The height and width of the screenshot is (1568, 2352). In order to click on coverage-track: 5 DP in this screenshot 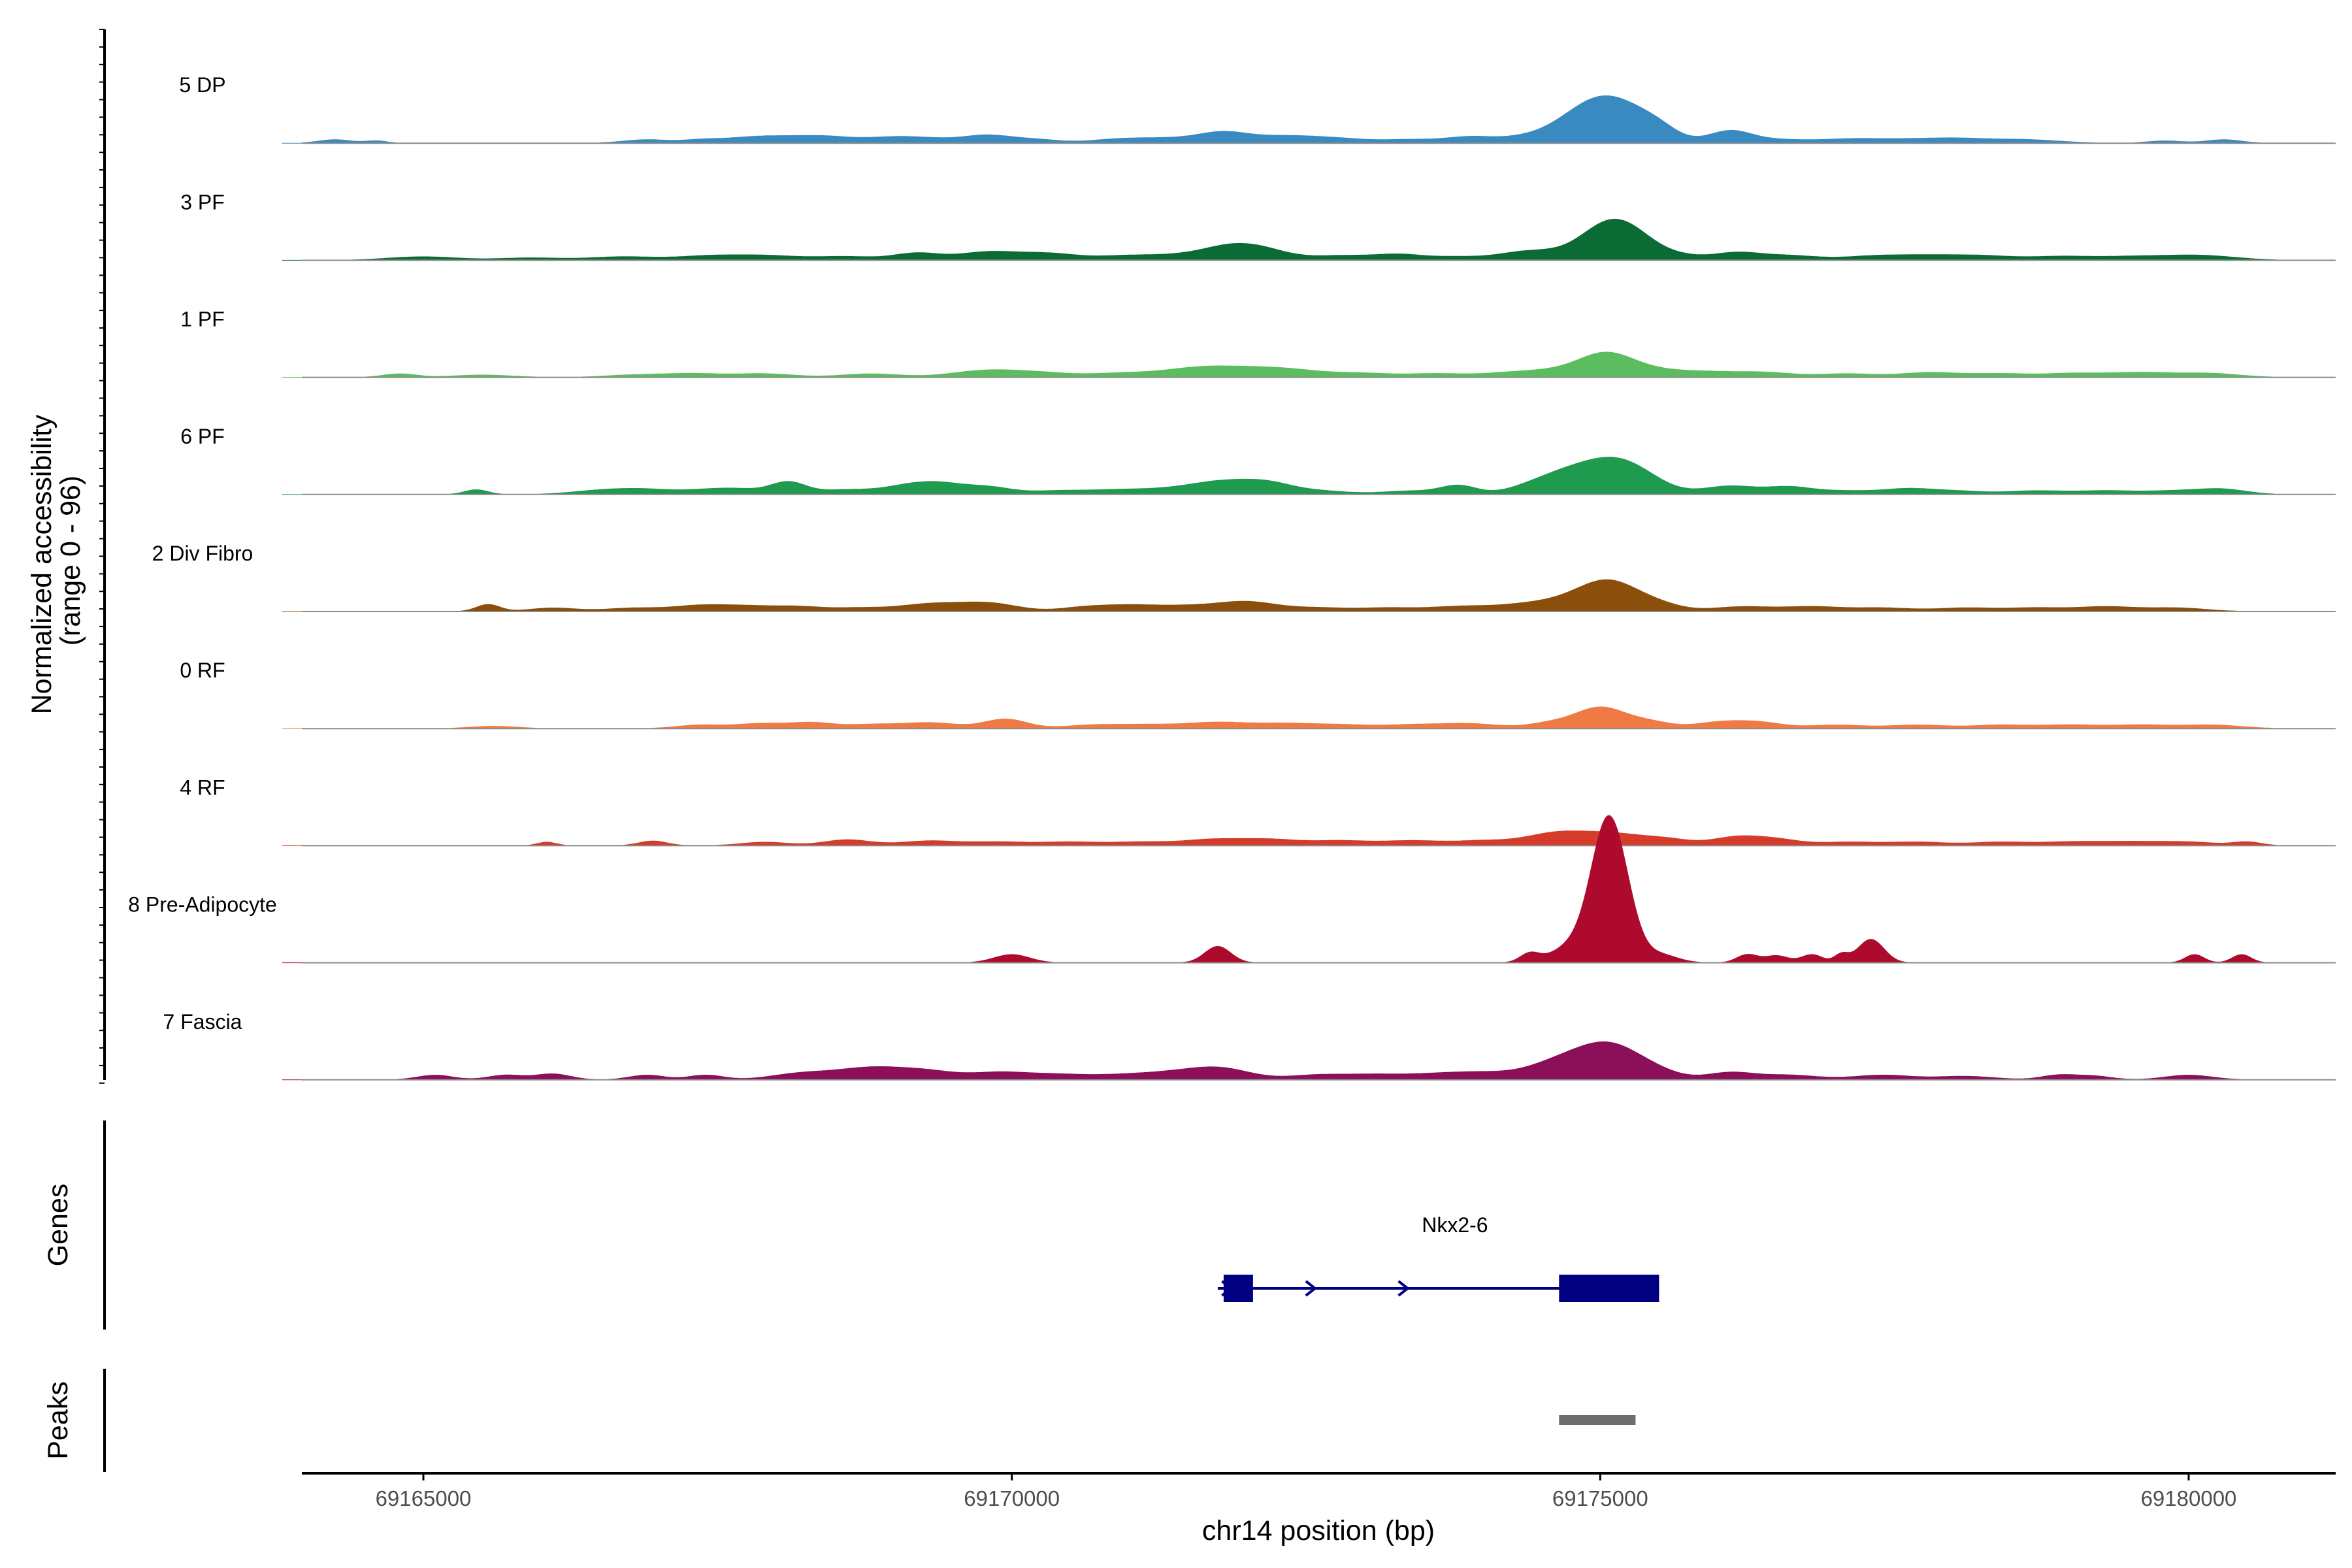, I will do `click(1257, 108)`.